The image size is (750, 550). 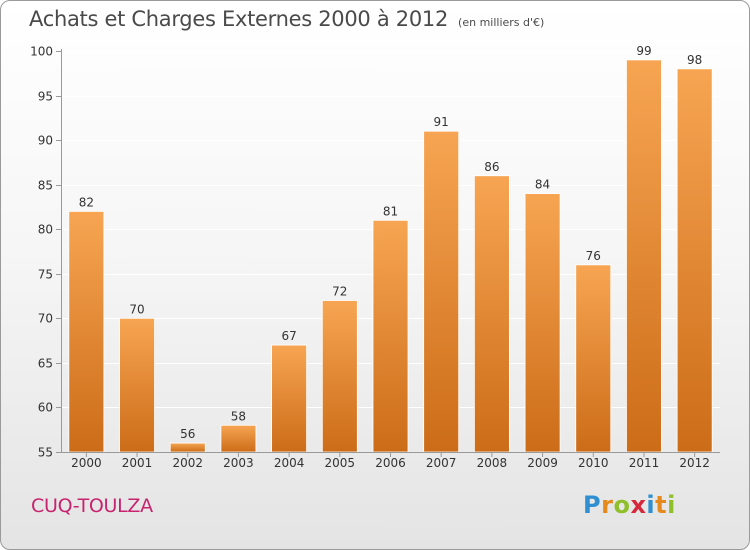 I want to click on bar-2012, so click(x=694, y=260).